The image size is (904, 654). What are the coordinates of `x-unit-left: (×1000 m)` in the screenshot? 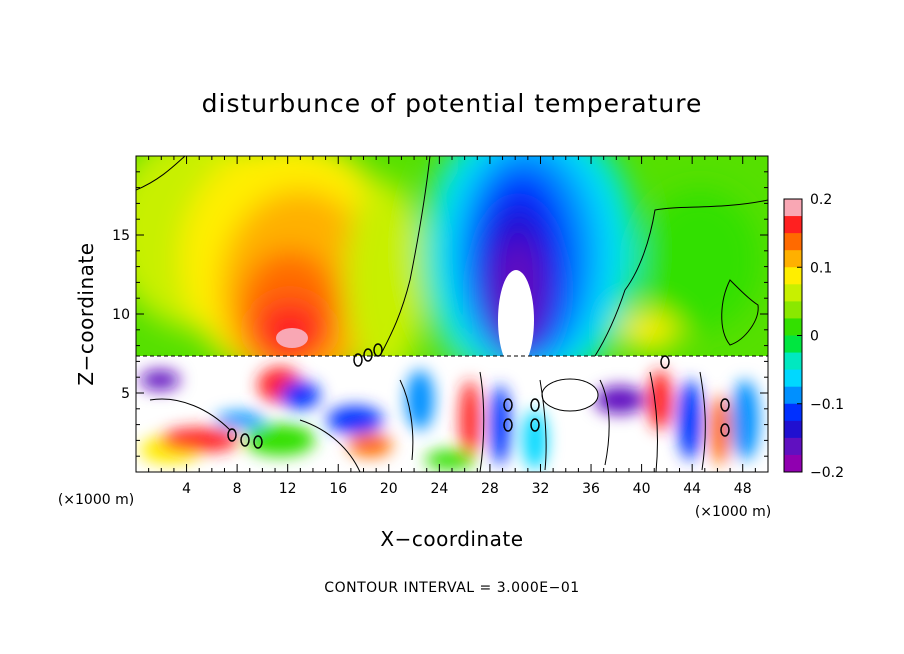 It's located at (96, 500).